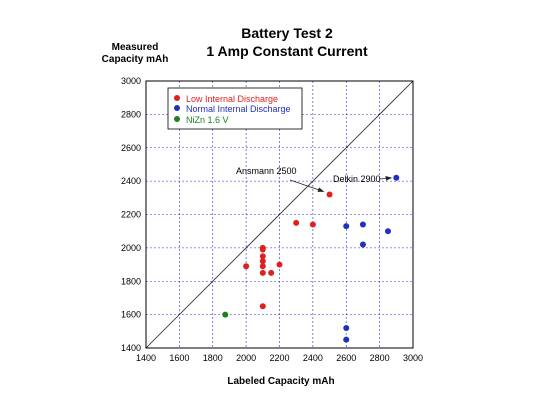  What do you see at coordinates (280, 381) in the screenshot?
I see `x-axis-label: Labeled Capacity mAh` at bounding box center [280, 381].